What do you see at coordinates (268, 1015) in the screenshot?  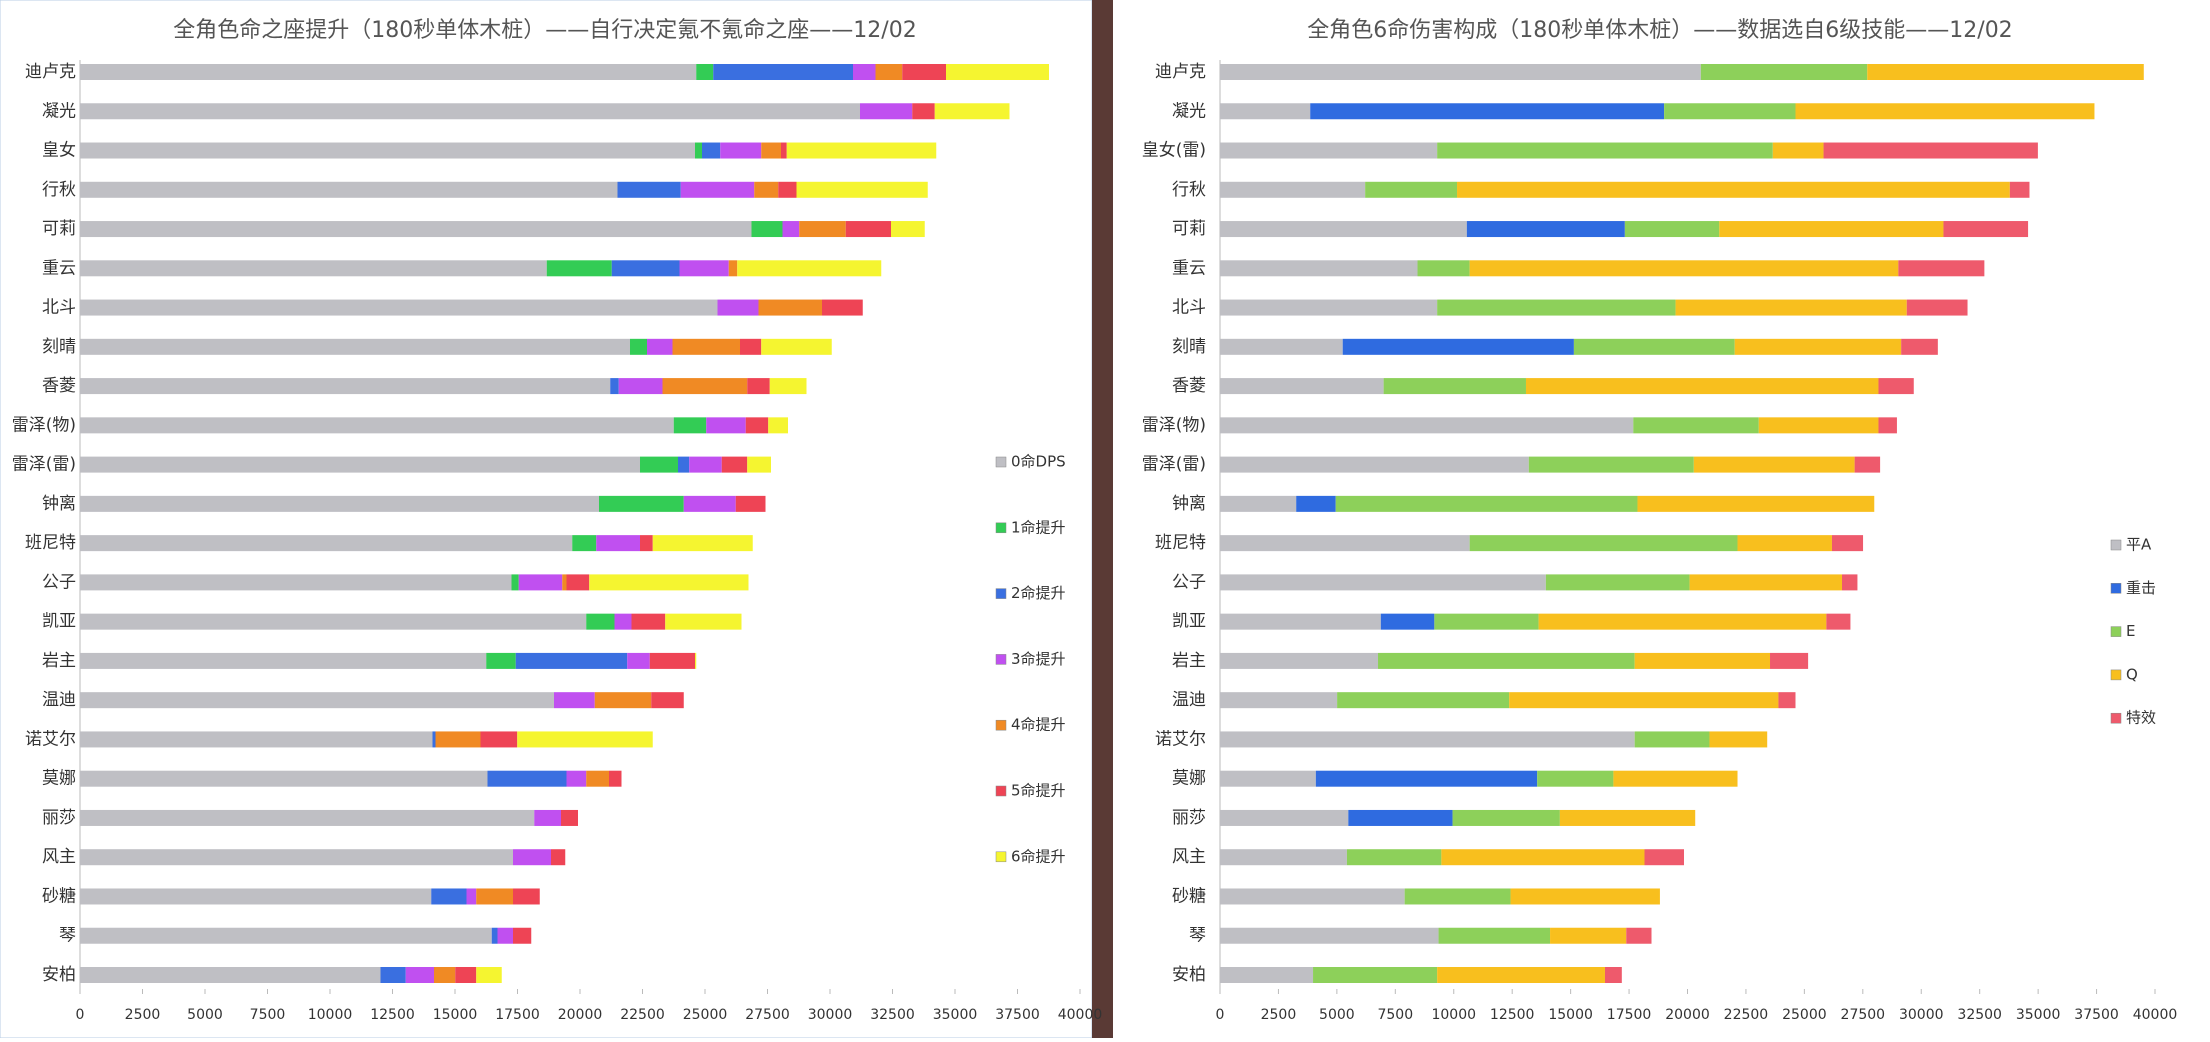 I see `x-tick-label: 7500` at bounding box center [268, 1015].